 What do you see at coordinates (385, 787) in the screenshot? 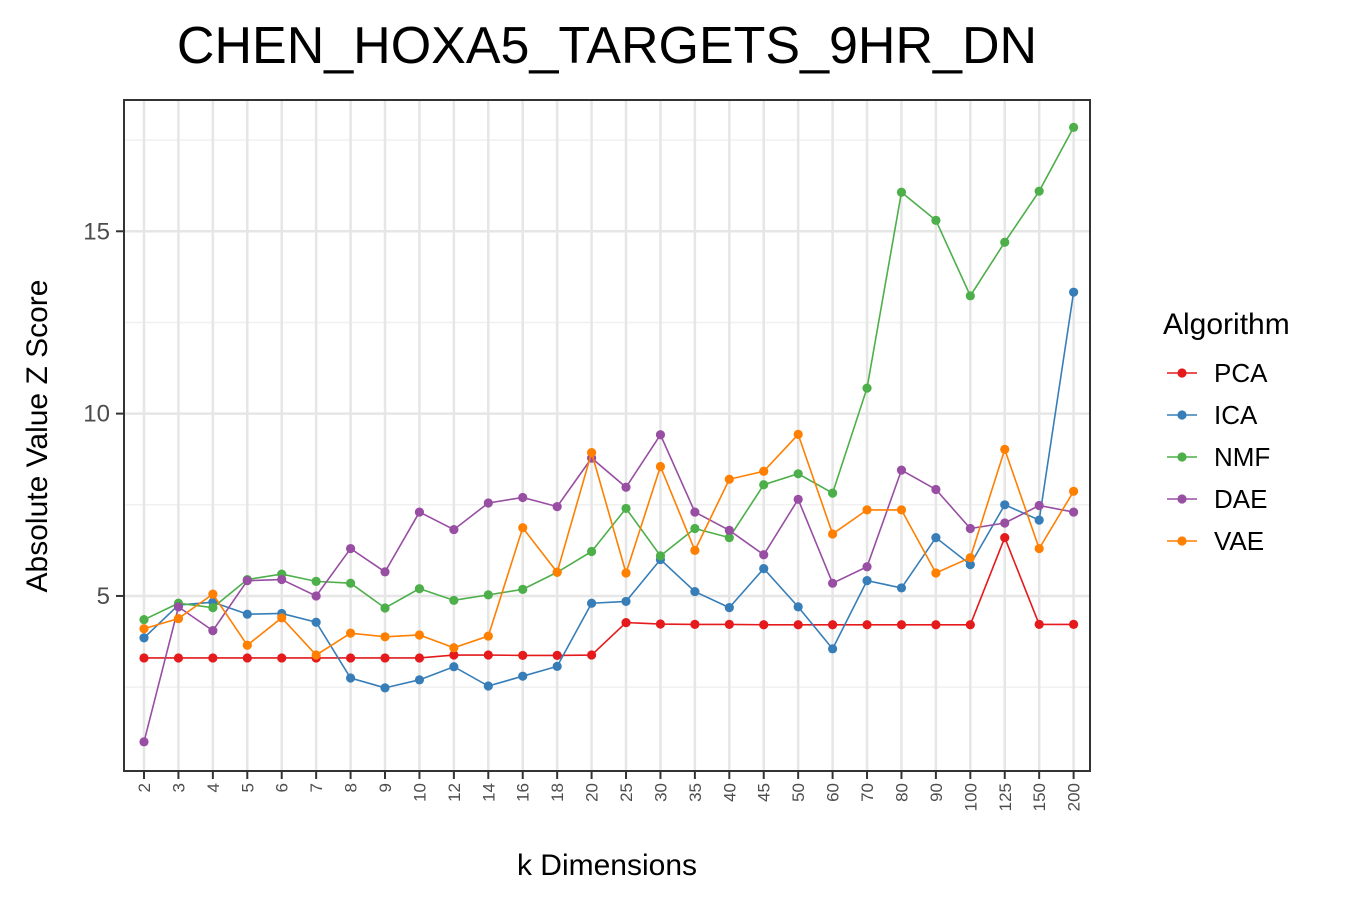
I see `x-tick-label: 9` at bounding box center [385, 787].